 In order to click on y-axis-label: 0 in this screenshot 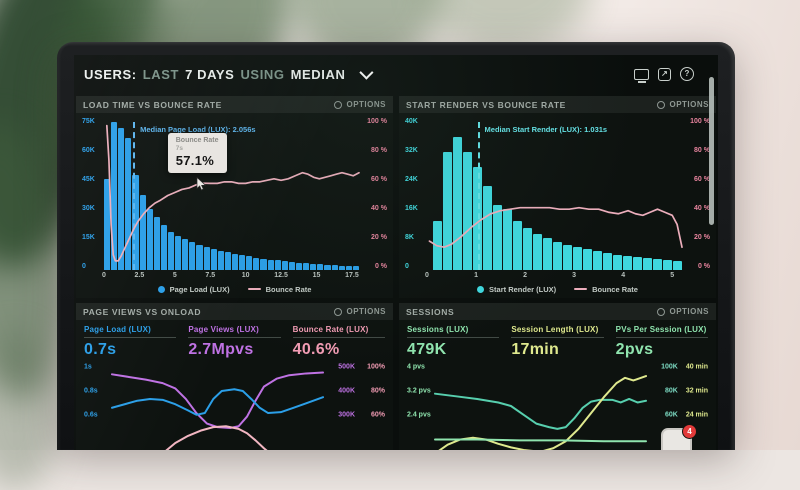, I will do `click(84, 266)`.